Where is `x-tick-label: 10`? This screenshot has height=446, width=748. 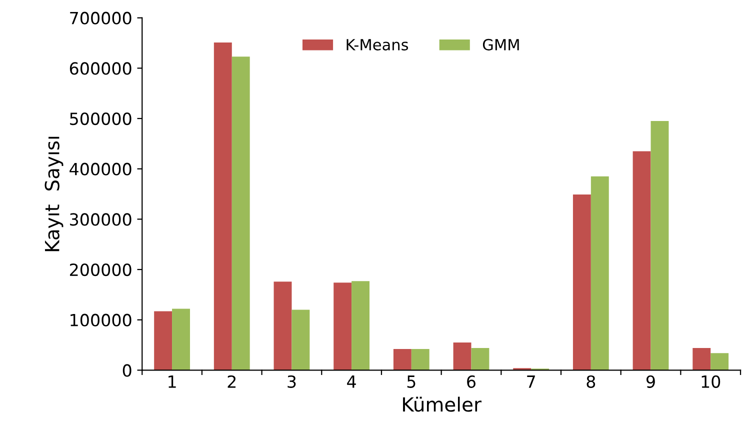 x-tick-label: 10 is located at coordinates (711, 381).